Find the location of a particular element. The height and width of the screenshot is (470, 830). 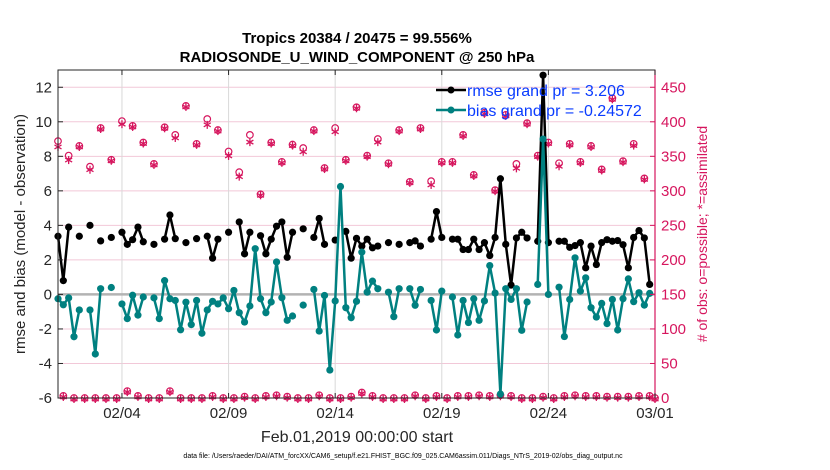

y-tick-label: 2 is located at coordinates (48, 260).